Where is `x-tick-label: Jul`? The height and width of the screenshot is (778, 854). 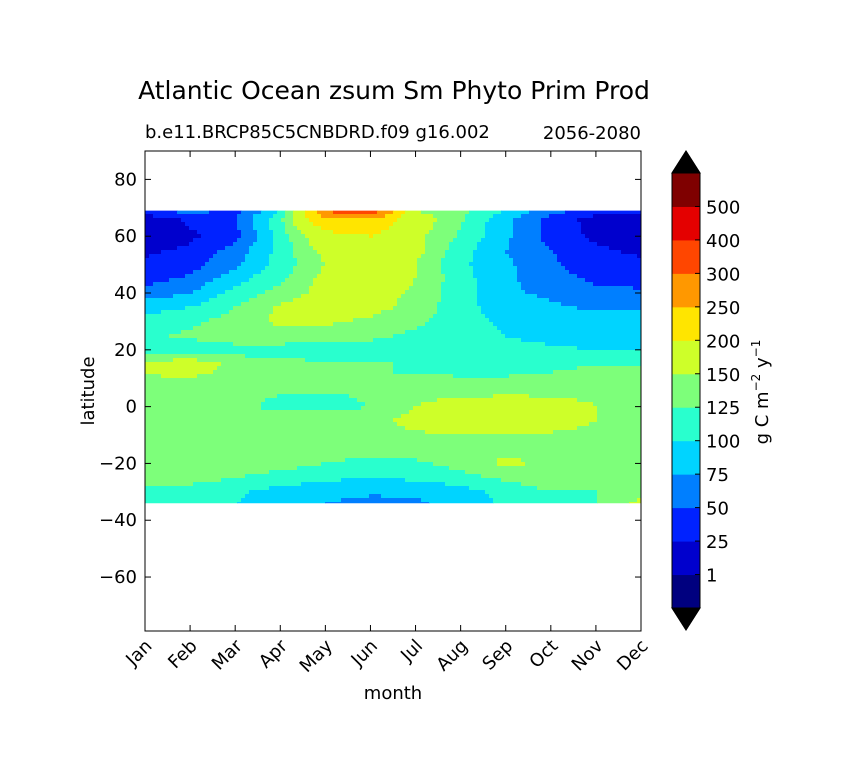 x-tick-label: Jul is located at coordinates (411, 651).